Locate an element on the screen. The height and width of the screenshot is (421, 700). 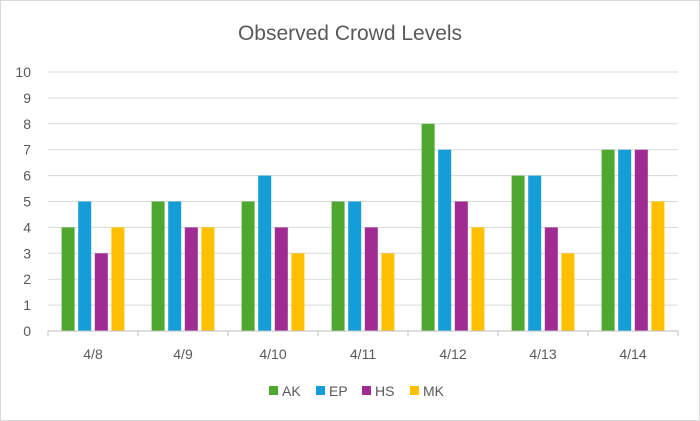
legend-swatch-ep is located at coordinates (320, 390).